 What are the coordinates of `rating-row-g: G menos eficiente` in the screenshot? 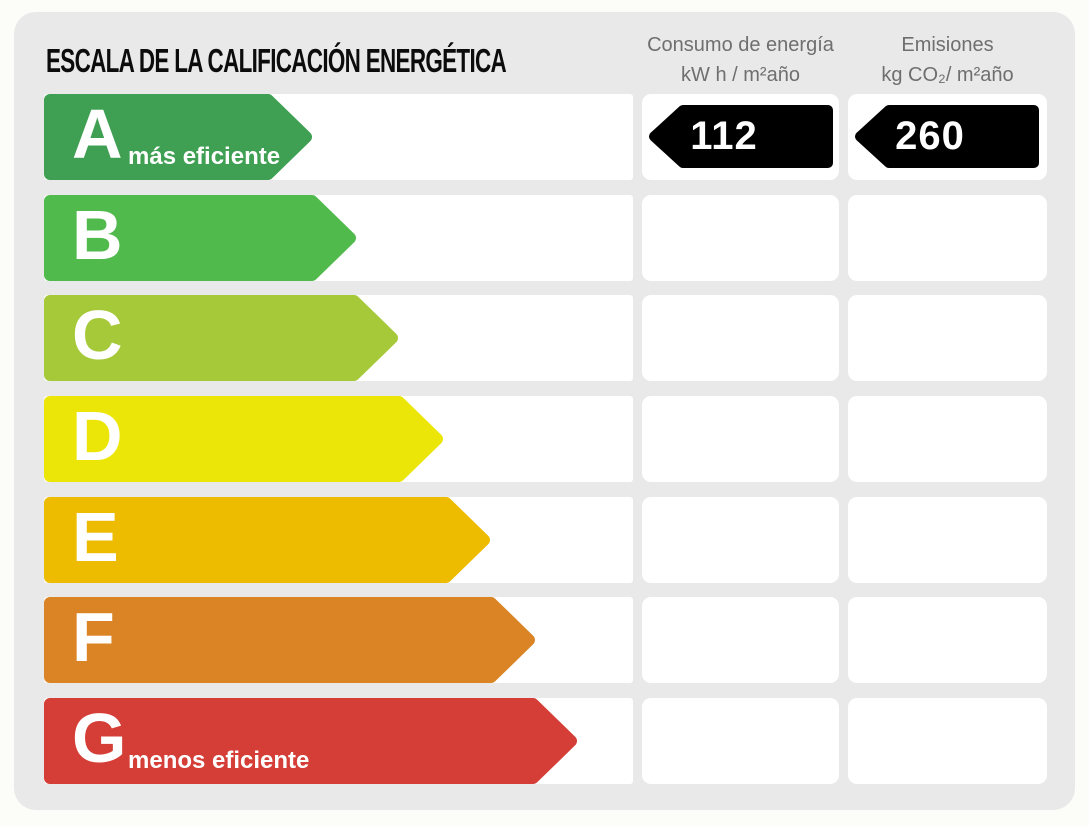 It's located at (544, 741).